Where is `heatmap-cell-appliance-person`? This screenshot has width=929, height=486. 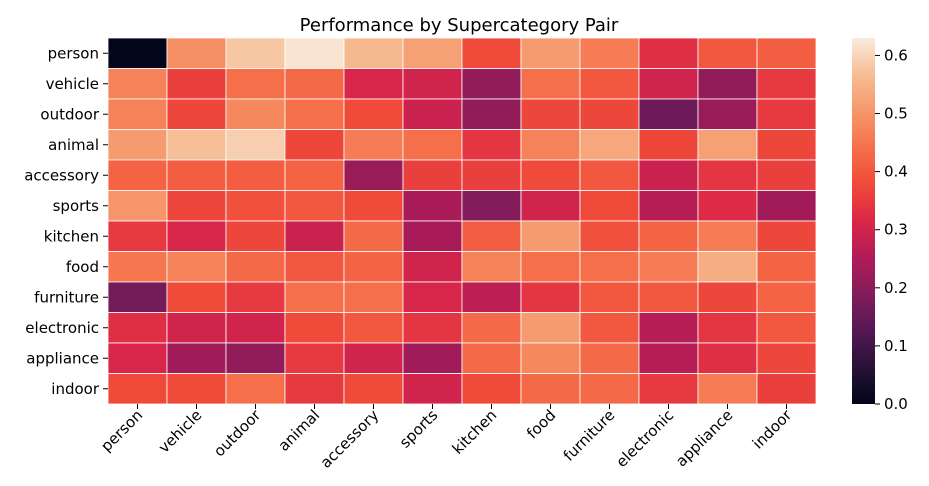 heatmap-cell-appliance-person is located at coordinates (137, 358).